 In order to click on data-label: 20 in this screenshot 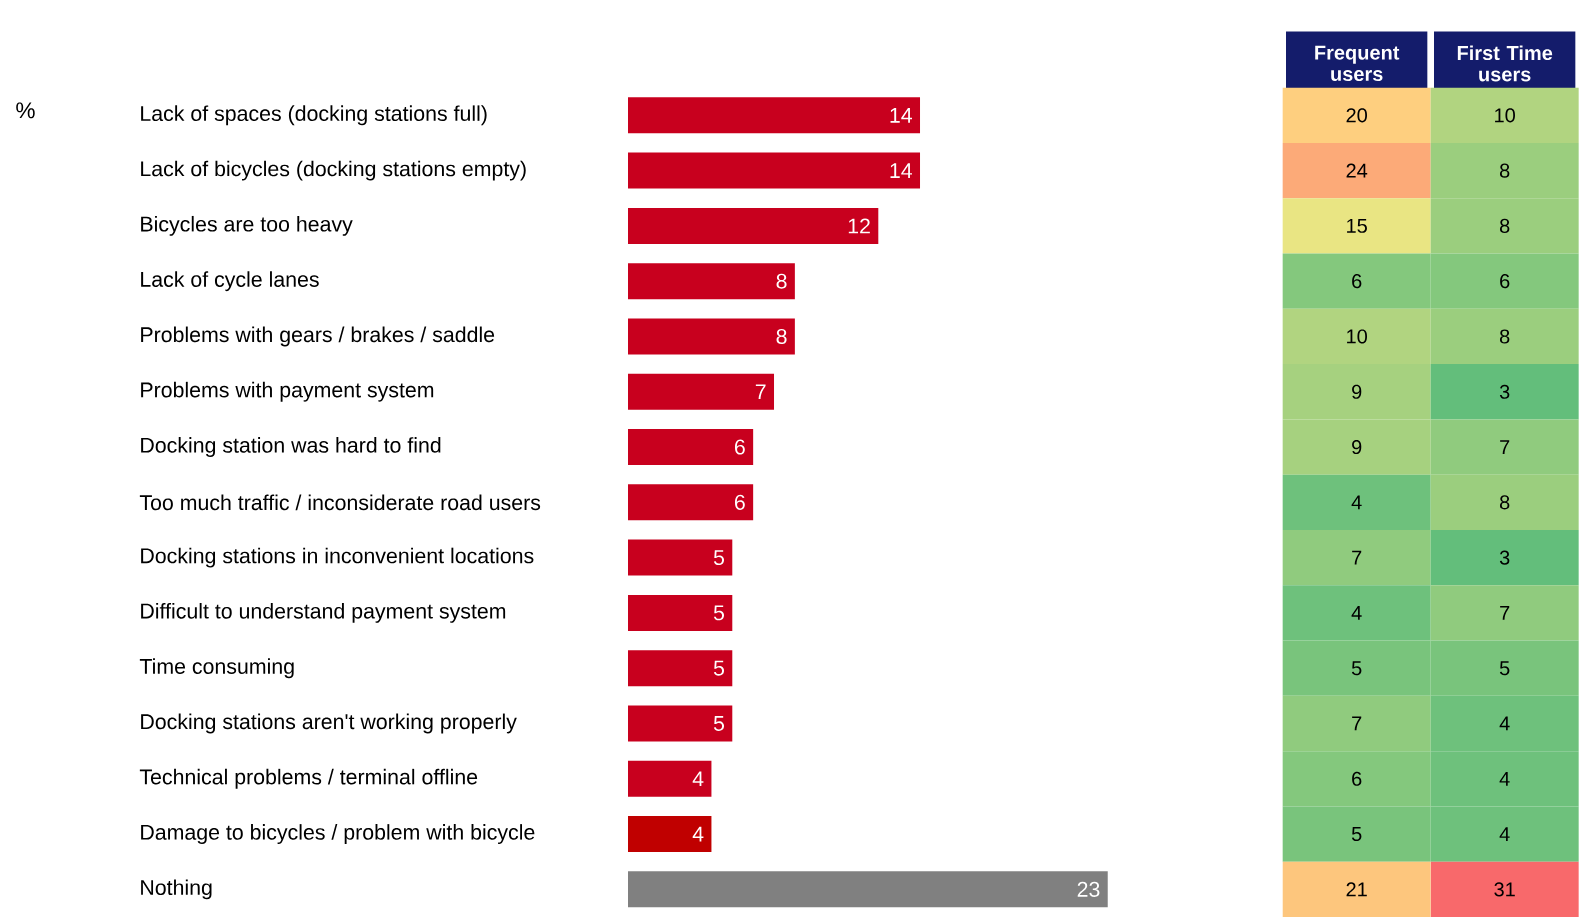, I will do `click(1356, 115)`.